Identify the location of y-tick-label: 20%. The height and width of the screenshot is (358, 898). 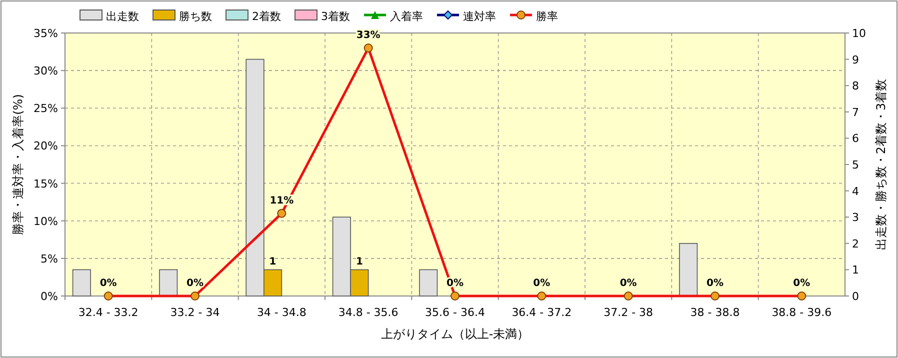
(46, 146).